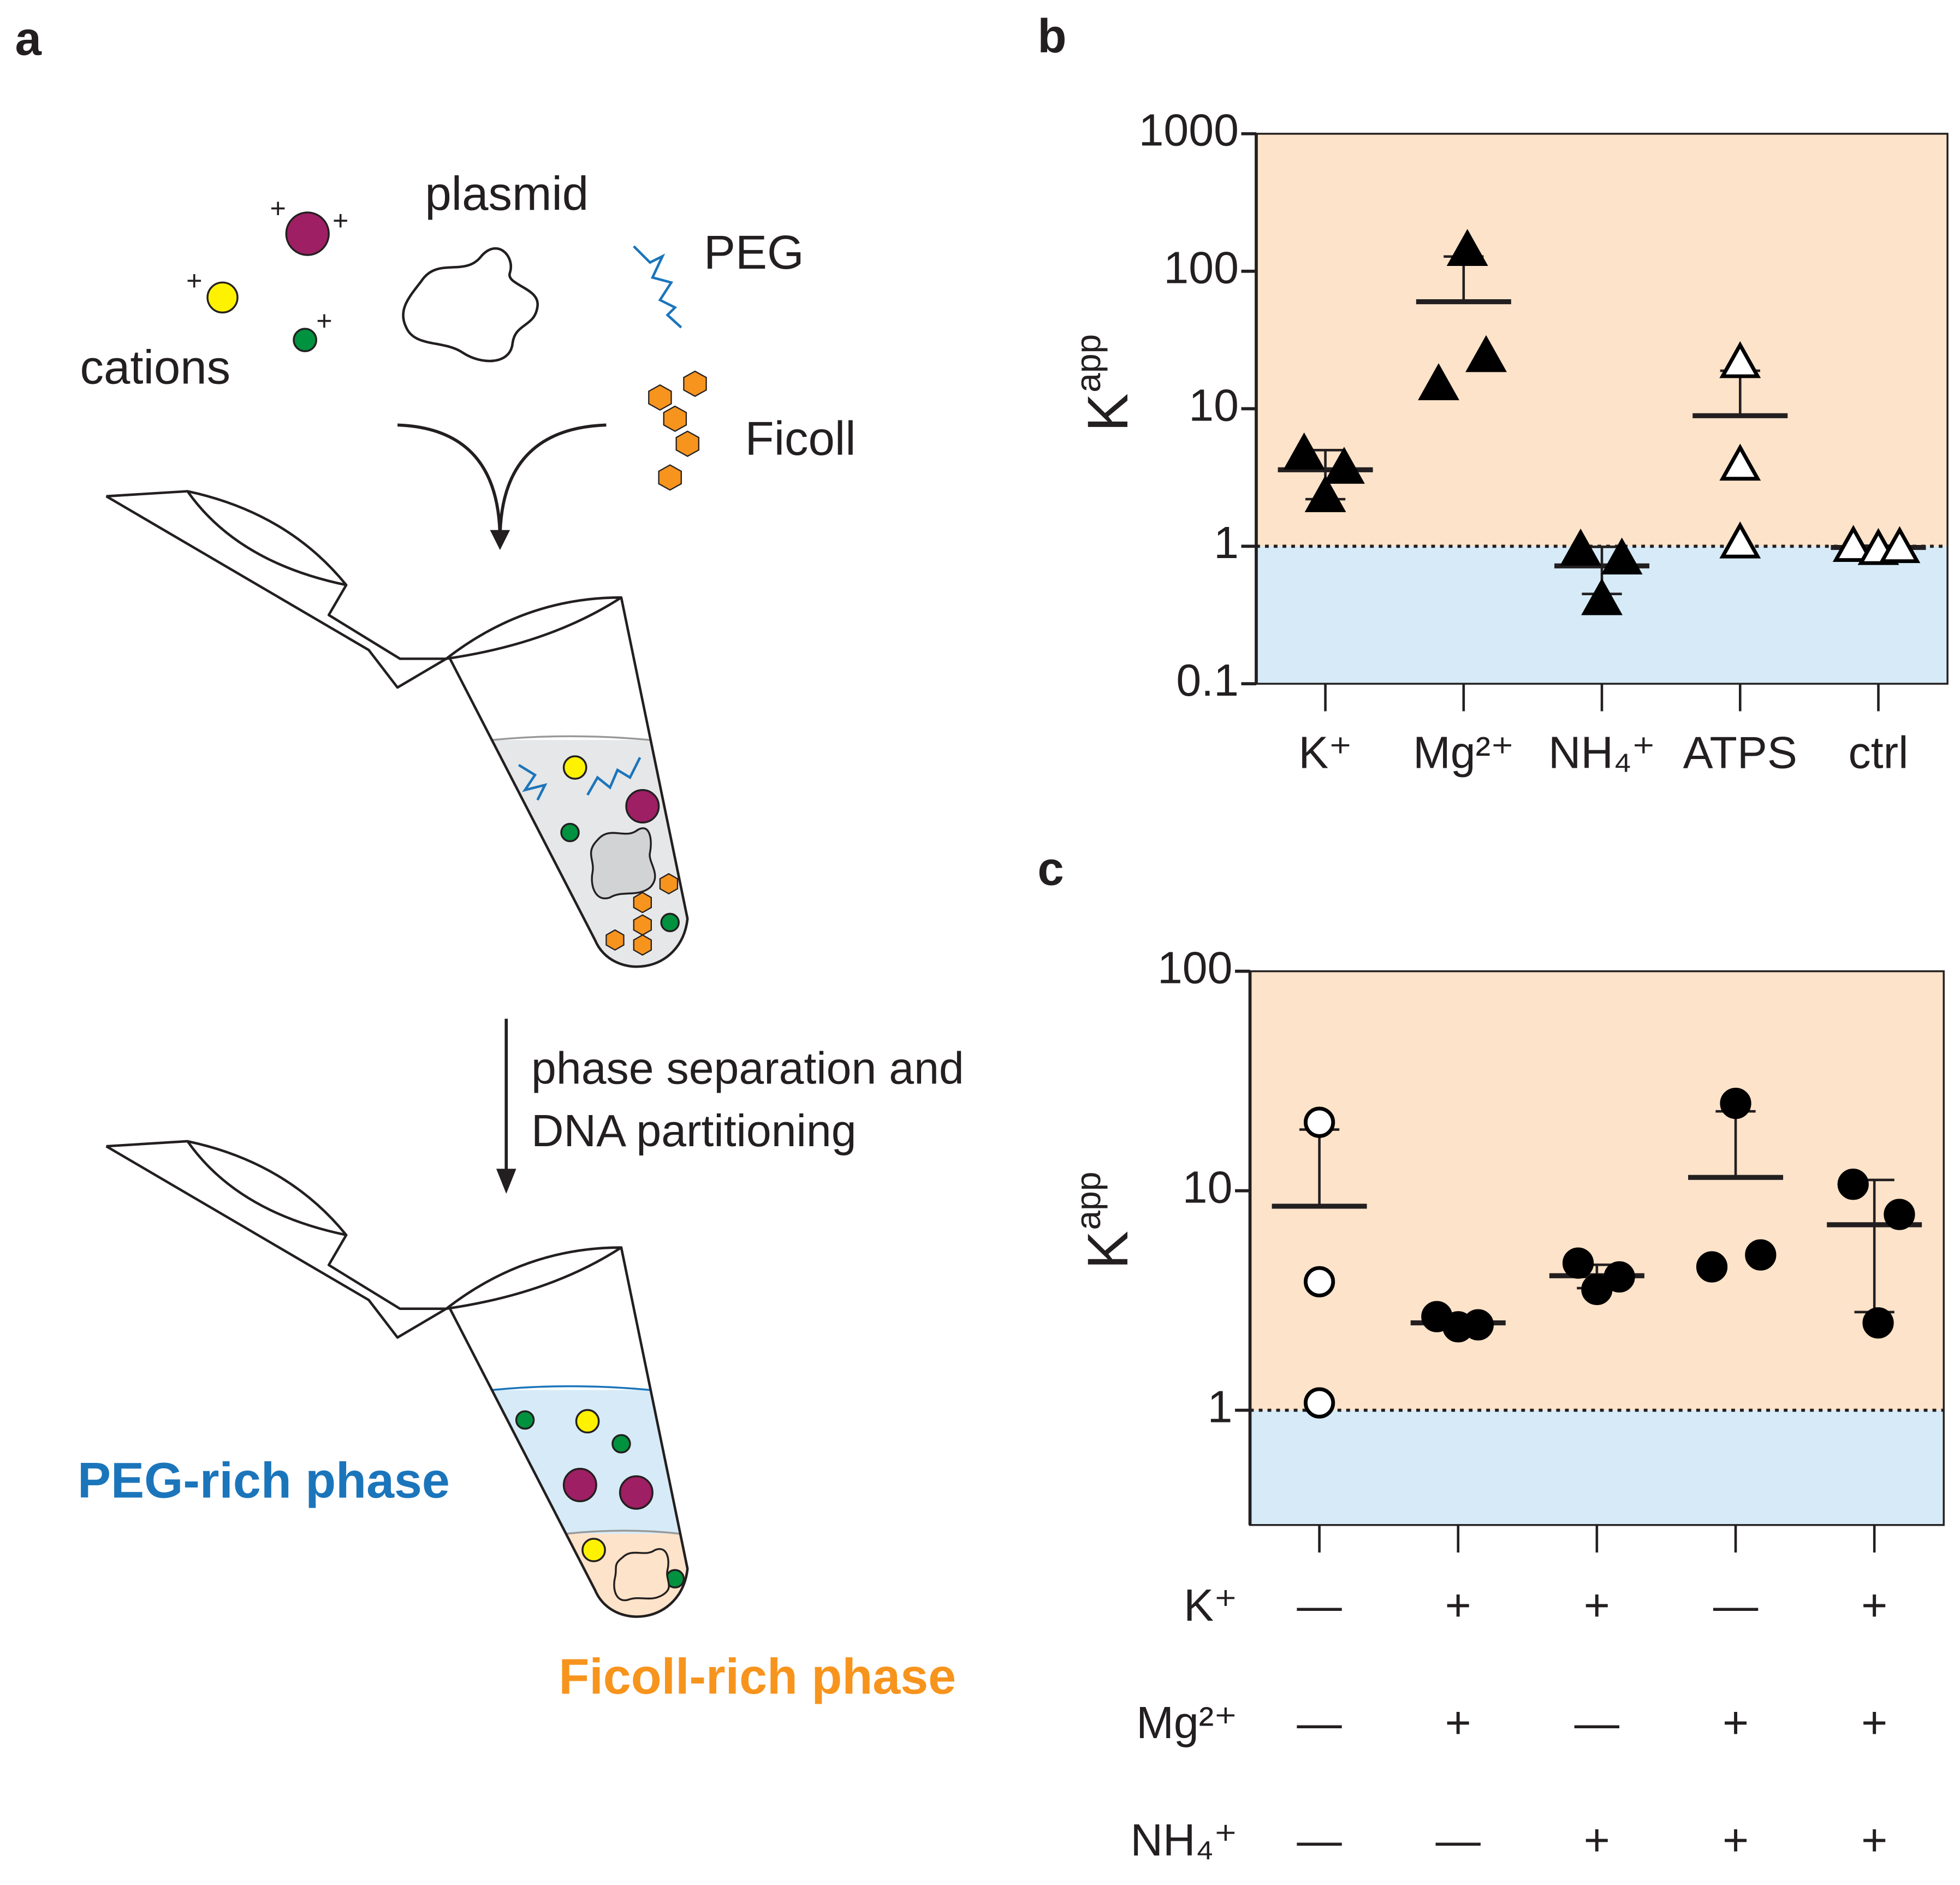 This screenshot has width=1960, height=1885. I want to click on plasmid-label: plasmid, so click(507, 194).